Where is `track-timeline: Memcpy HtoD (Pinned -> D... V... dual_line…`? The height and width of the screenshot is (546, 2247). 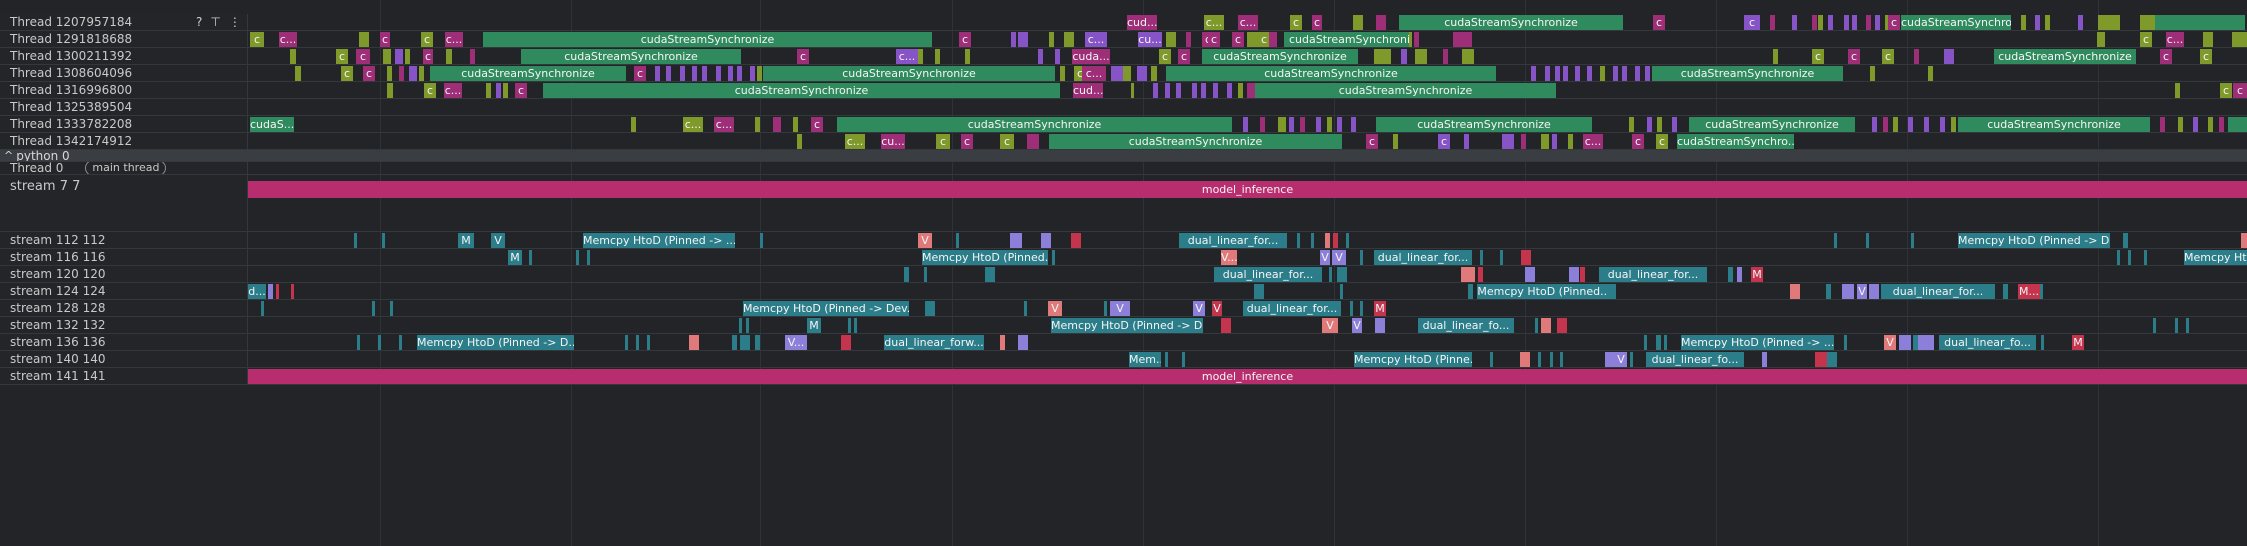 track-timeline: Memcpy HtoD (Pinned -> D... V... dual_line… is located at coordinates (1247, 342).